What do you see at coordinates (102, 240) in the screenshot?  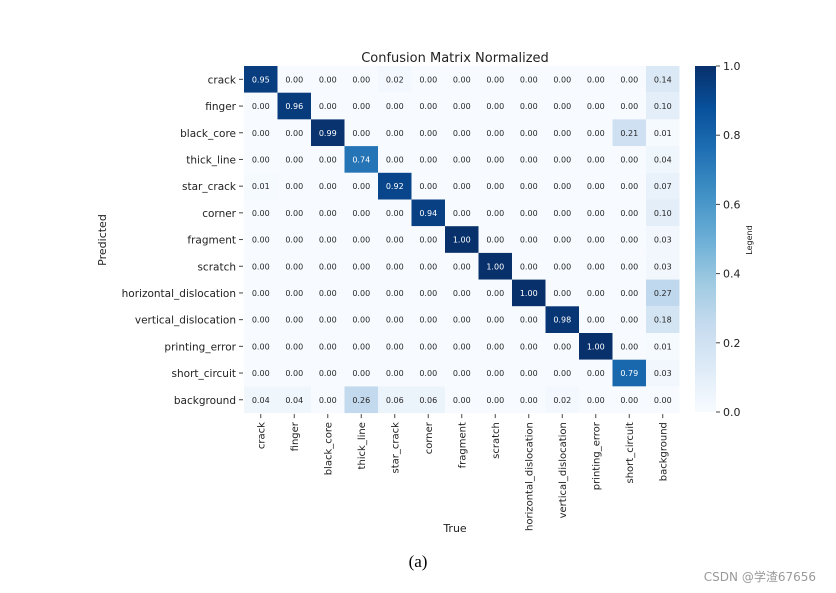 I see `y-axis-label: Predicted` at bounding box center [102, 240].